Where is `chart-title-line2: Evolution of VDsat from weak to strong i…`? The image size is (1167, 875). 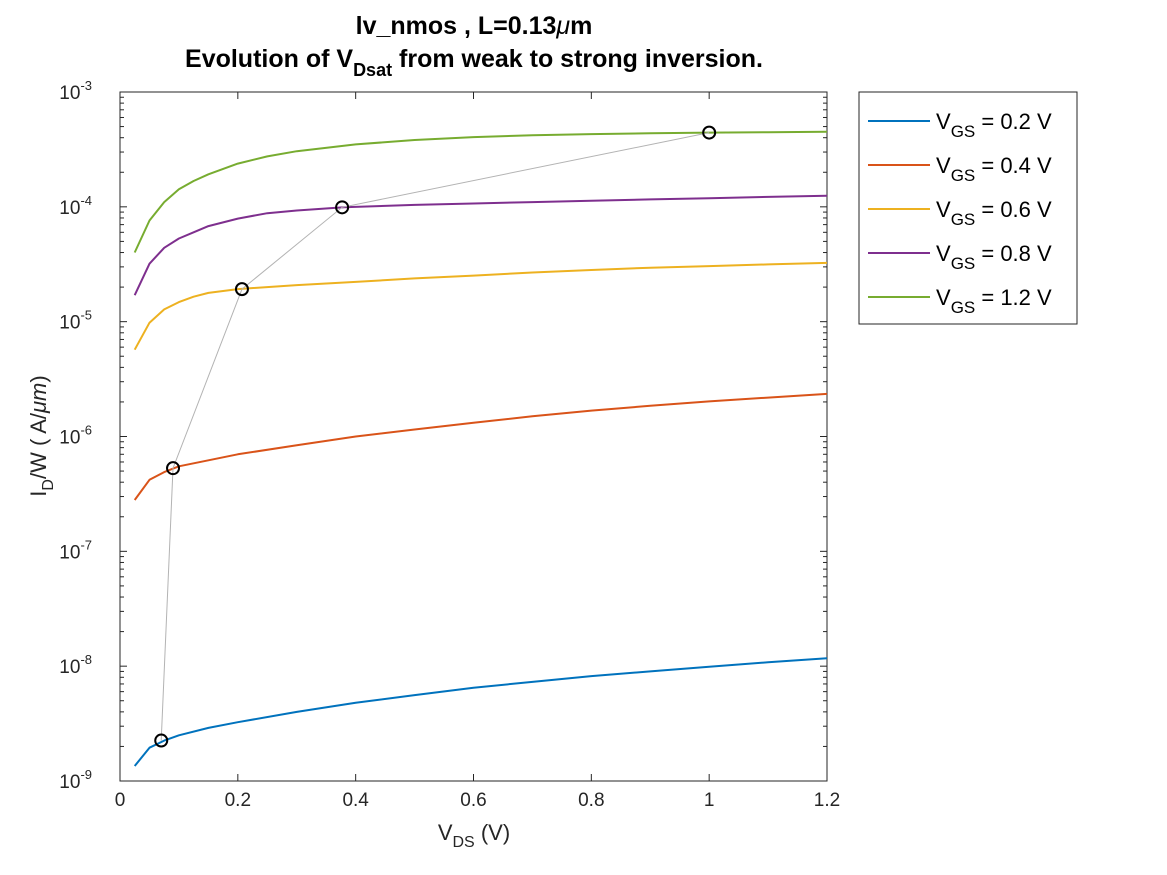 chart-title-line2: Evolution of VDsat from weak to strong i… is located at coordinates (474, 62).